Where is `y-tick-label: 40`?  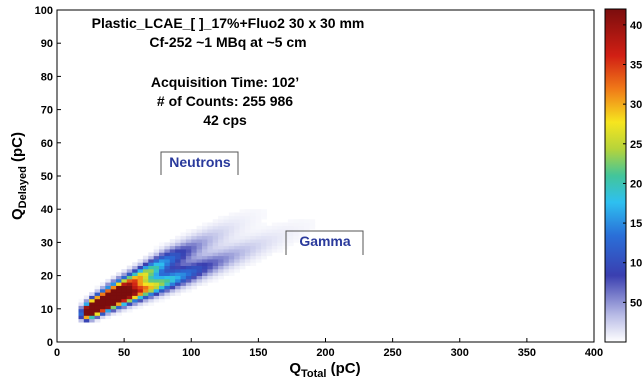 y-tick-label: 40 is located at coordinates (47, 210).